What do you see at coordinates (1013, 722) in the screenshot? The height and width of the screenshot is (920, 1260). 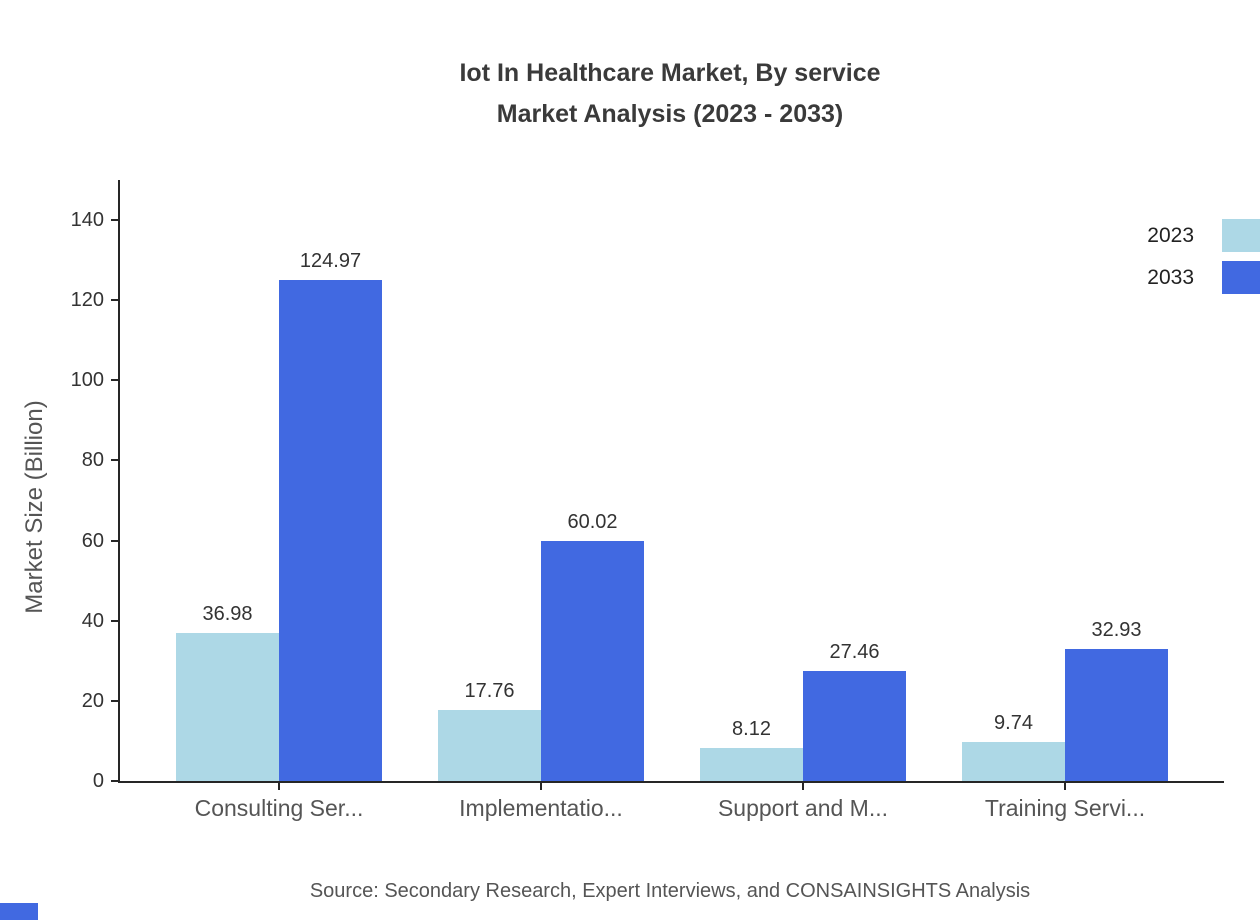 I see `bar-value-label: 9.74` at bounding box center [1013, 722].